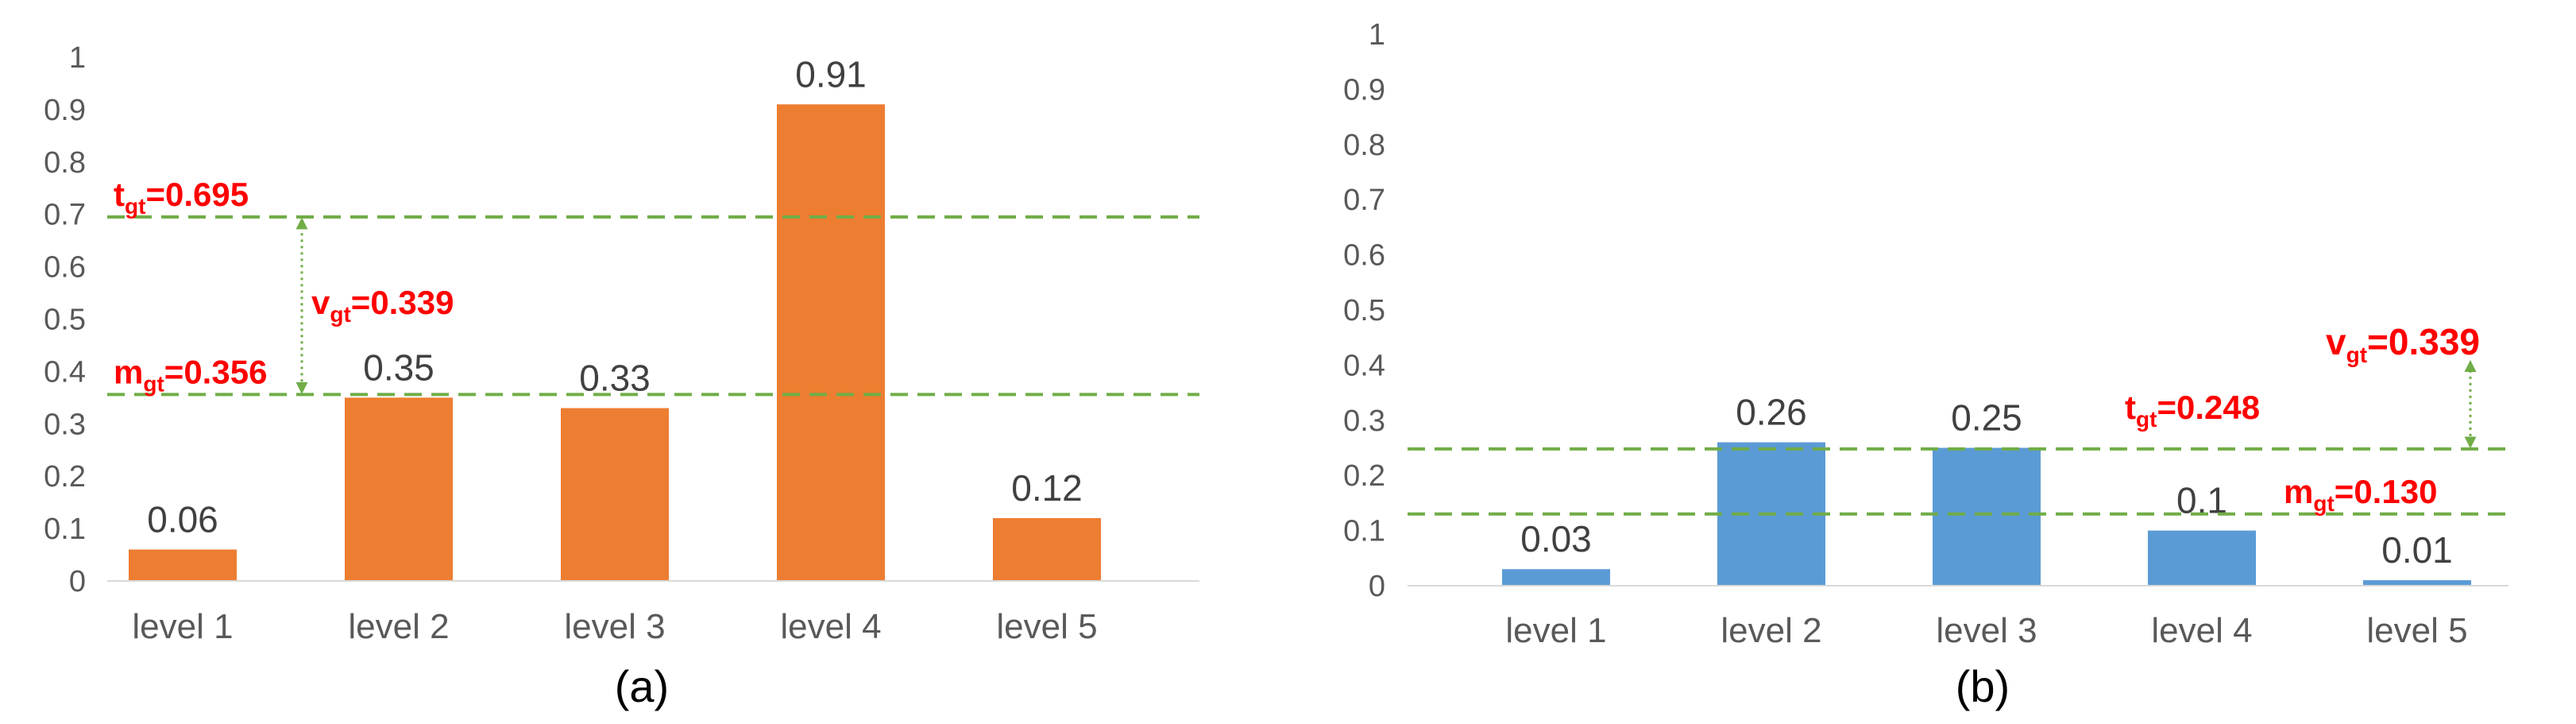  Describe the element at coordinates (1986, 418) in the screenshot. I see `data-label: 0.25` at that location.